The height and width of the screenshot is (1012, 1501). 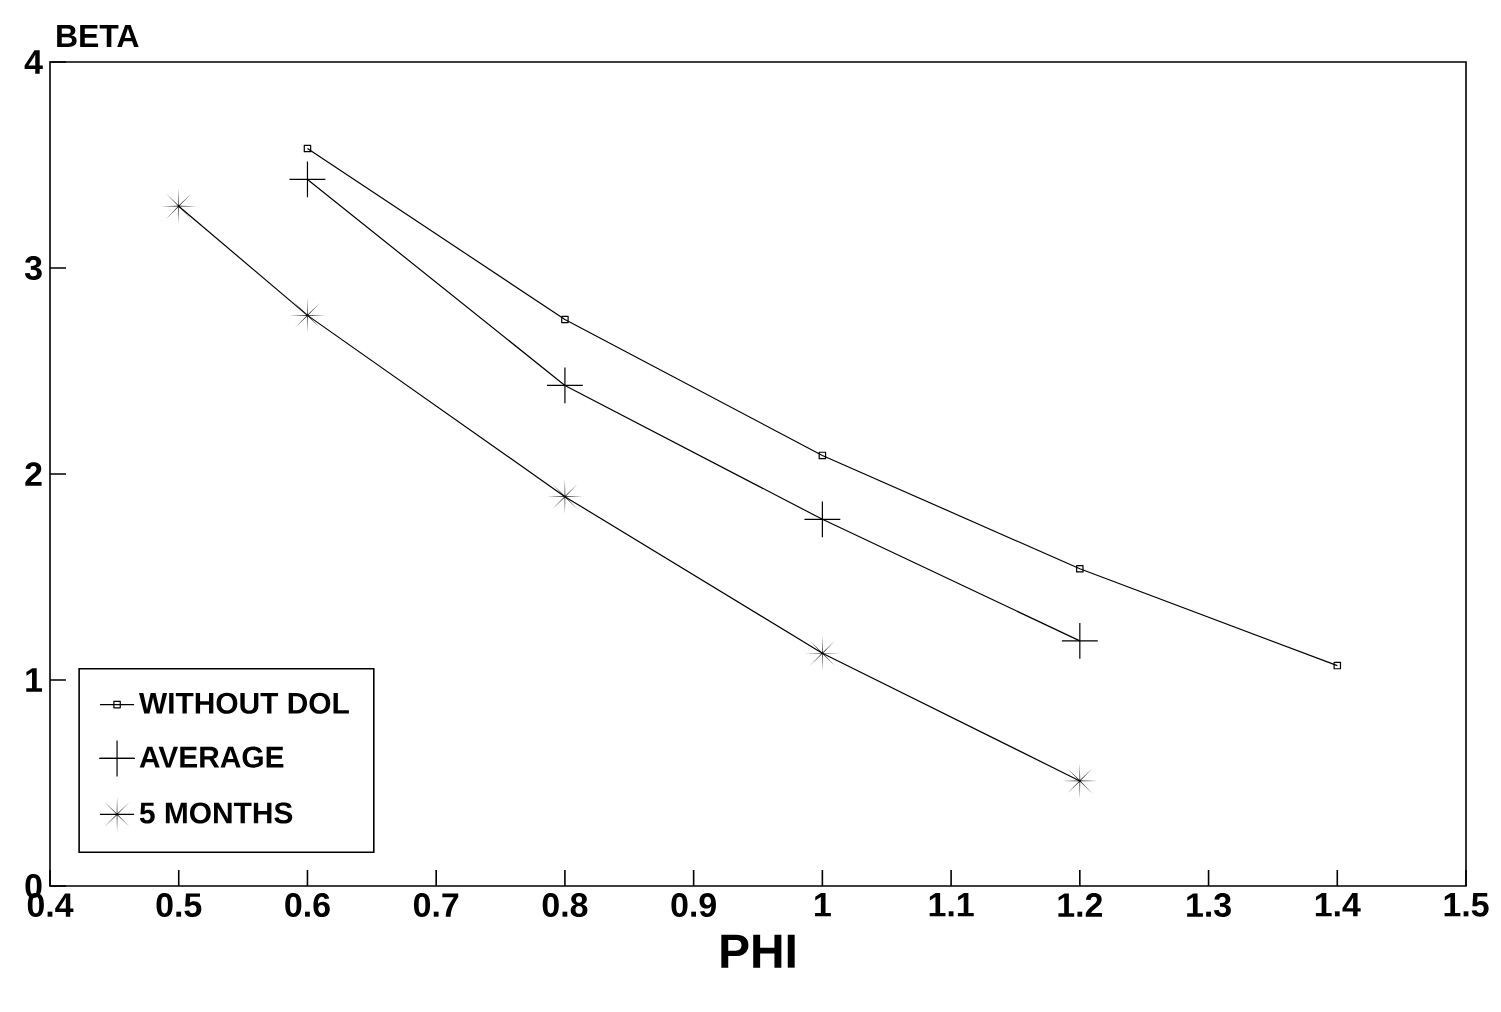 What do you see at coordinates (307, 905) in the screenshot?
I see `x-tick-label: 0.6` at bounding box center [307, 905].